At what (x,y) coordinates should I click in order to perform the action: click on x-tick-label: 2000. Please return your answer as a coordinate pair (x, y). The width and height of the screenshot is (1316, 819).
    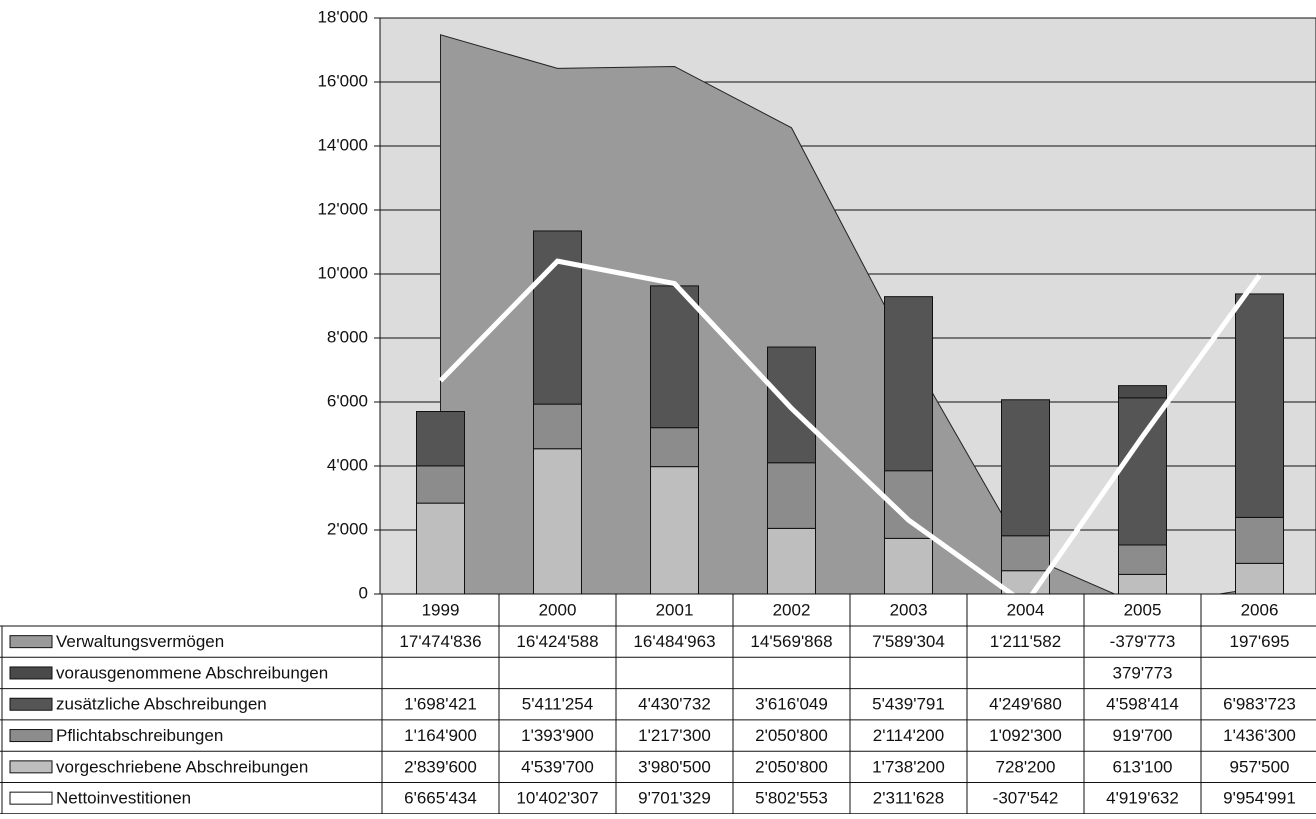
    Looking at the image, I should click on (558, 609).